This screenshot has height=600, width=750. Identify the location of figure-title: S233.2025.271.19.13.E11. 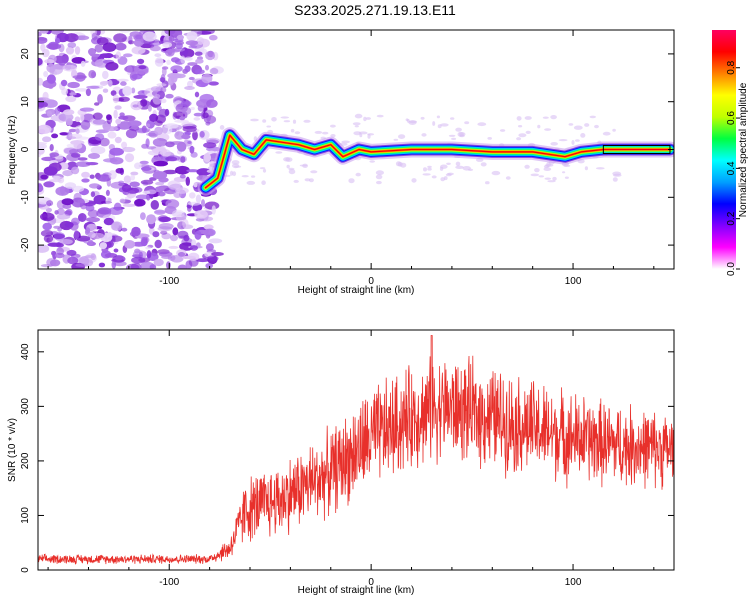
(375, 10).